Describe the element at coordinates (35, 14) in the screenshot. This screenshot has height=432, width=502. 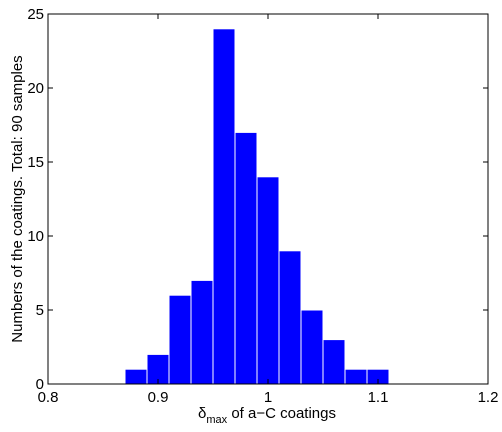
I see `y-tick-label-5: 25` at that location.